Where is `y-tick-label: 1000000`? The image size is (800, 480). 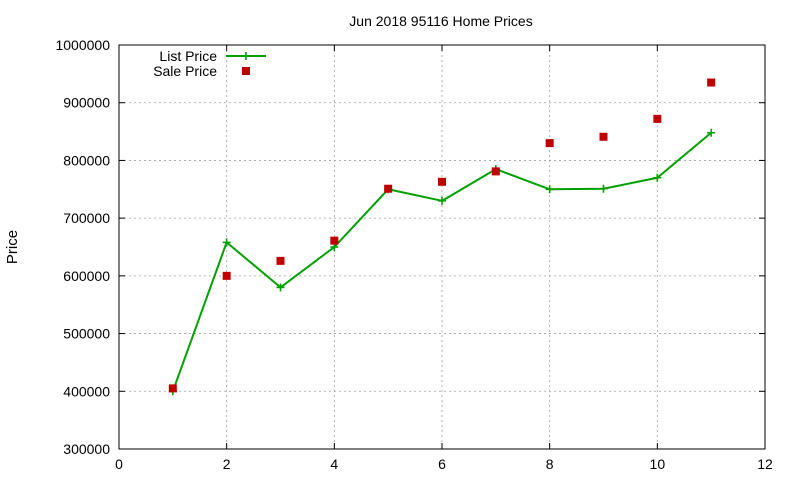
y-tick-label: 1000000 is located at coordinates (82, 45).